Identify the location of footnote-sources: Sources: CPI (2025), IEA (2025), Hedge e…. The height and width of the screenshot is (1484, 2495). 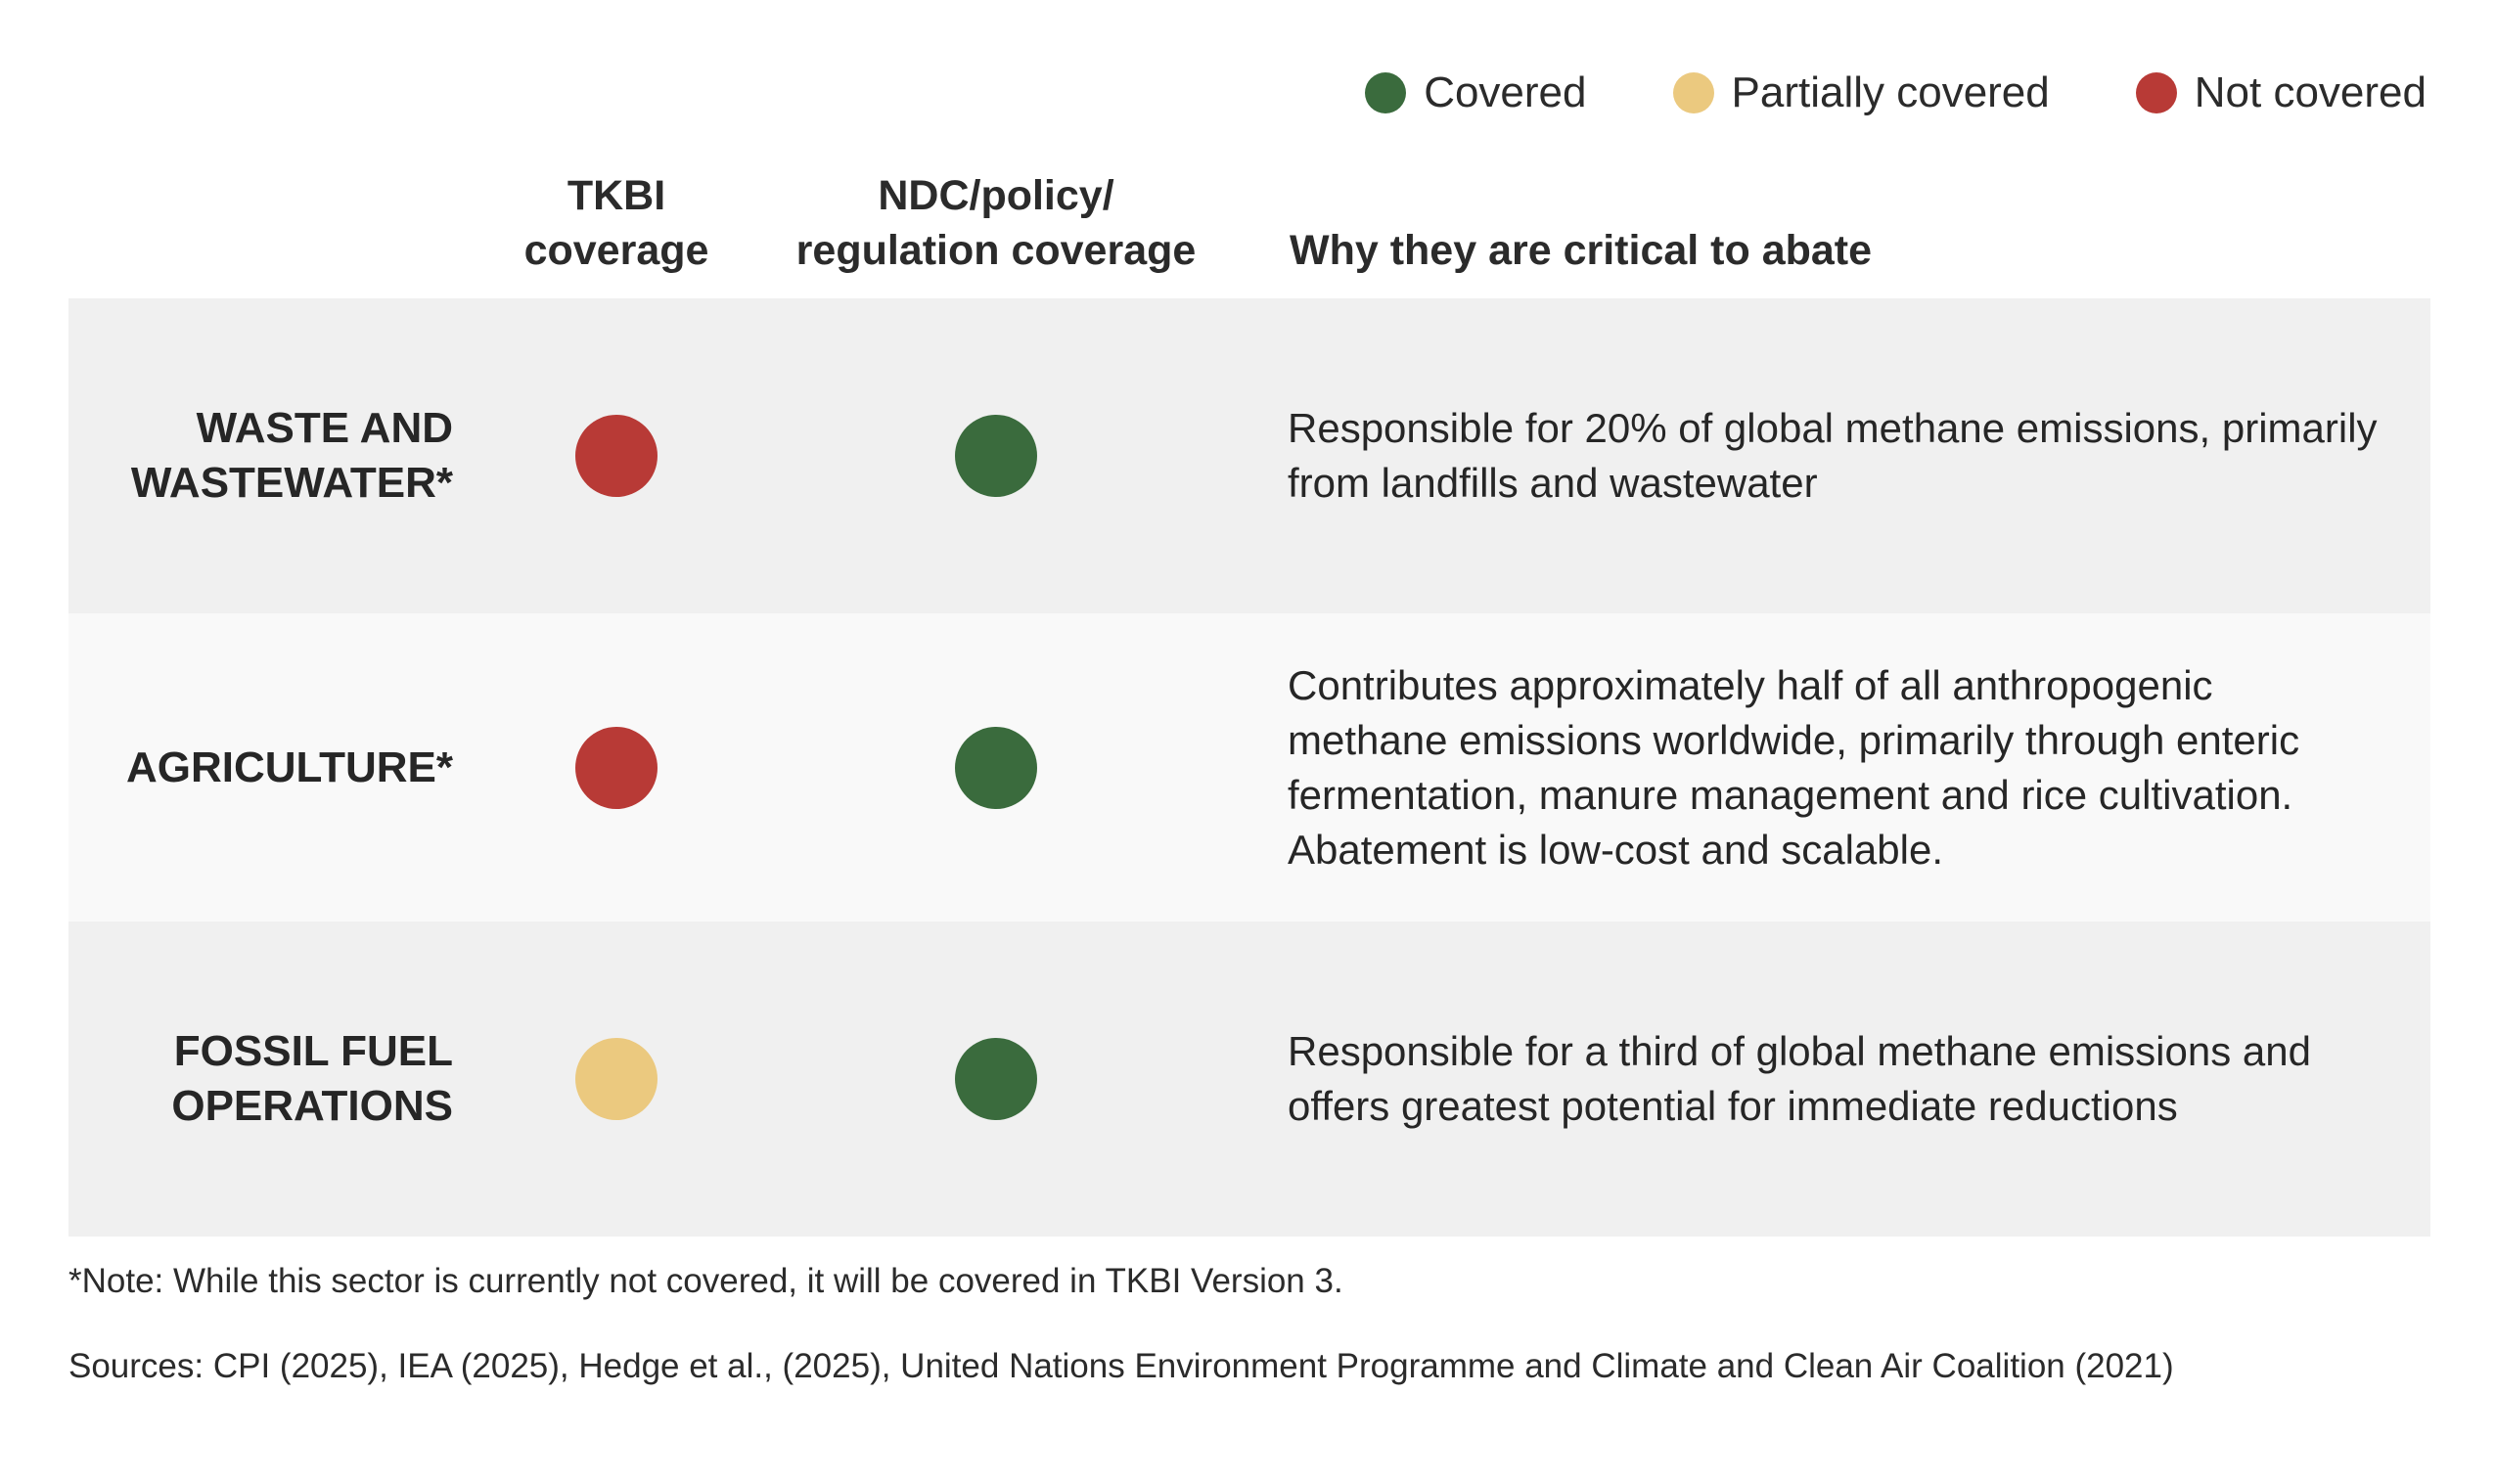
(1121, 1366).